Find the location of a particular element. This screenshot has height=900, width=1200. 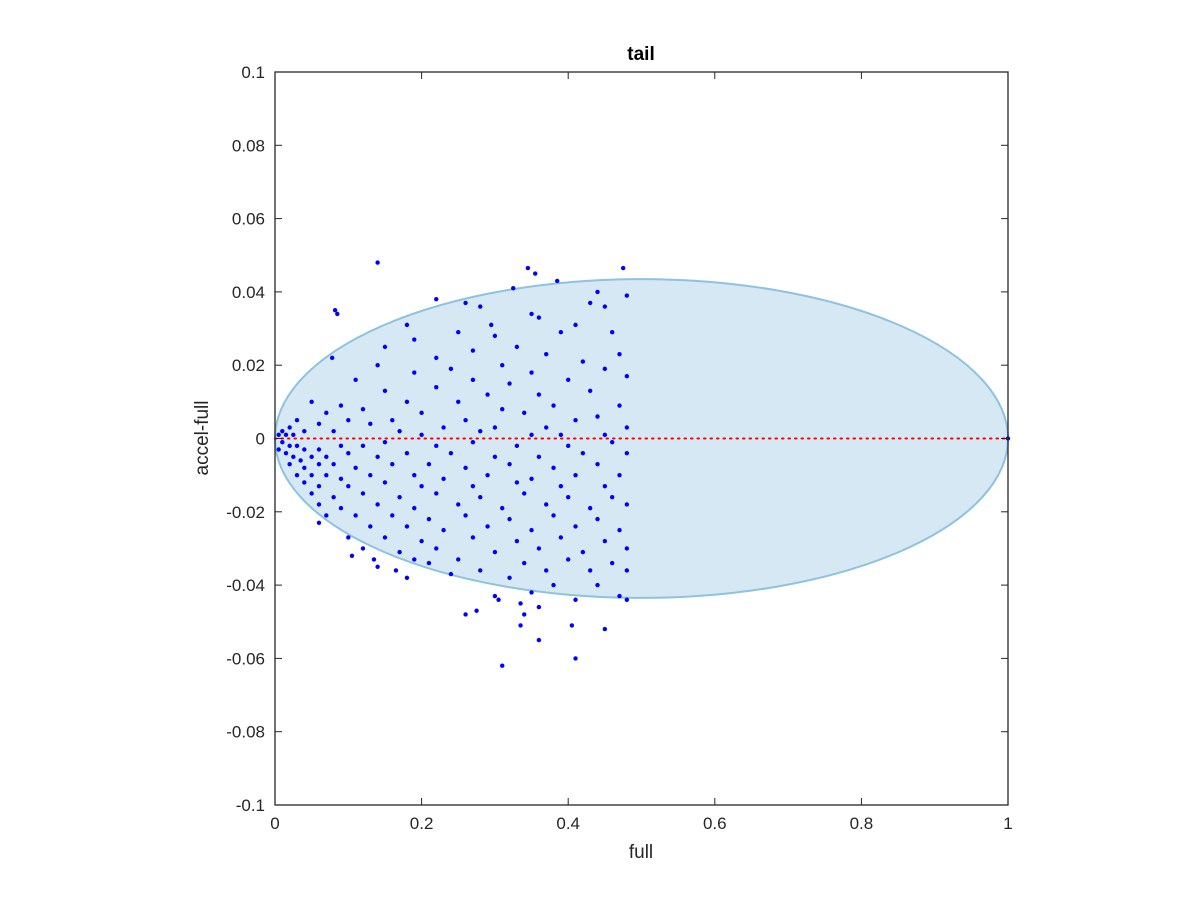

x-tick-label: 0 is located at coordinates (274, 823).